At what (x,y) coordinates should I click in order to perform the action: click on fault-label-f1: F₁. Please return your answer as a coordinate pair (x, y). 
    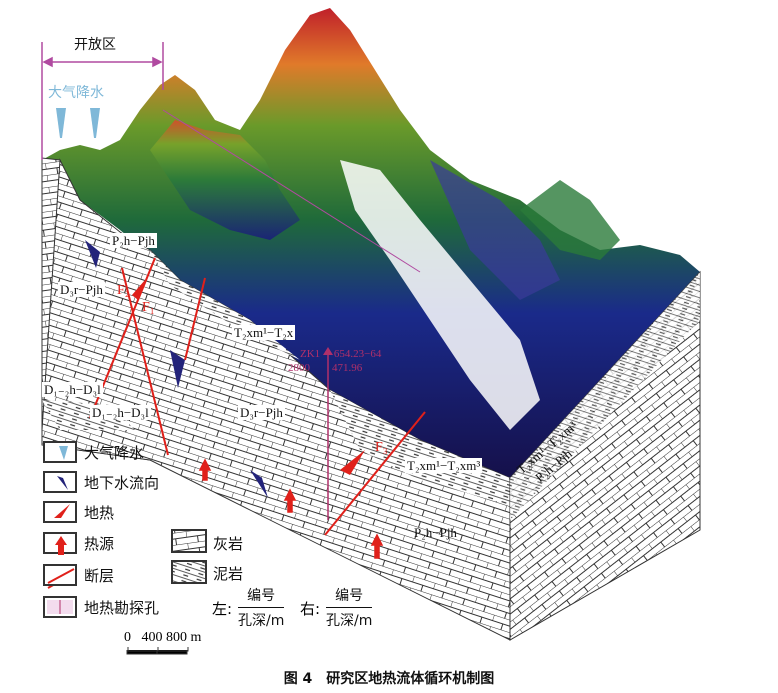
    Looking at the image, I should click on (148, 307).